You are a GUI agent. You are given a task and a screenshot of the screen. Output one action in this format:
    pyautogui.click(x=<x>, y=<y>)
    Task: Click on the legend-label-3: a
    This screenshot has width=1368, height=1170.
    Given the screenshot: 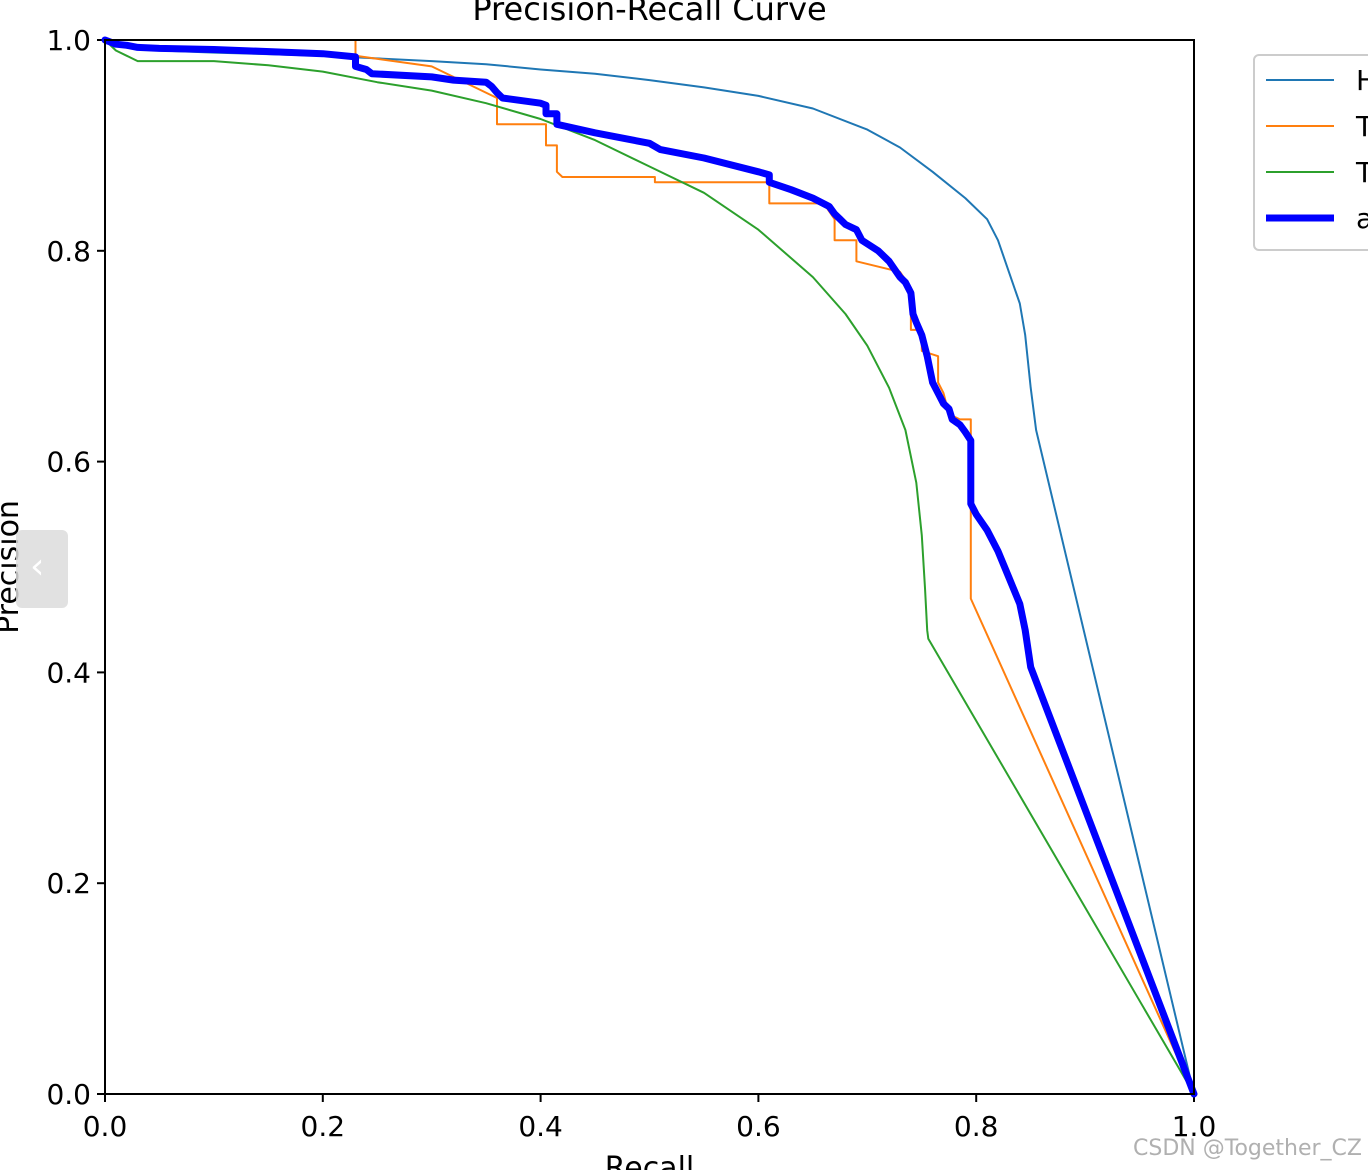 What is the action you would take?
    pyautogui.click(x=1362, y=218)
    